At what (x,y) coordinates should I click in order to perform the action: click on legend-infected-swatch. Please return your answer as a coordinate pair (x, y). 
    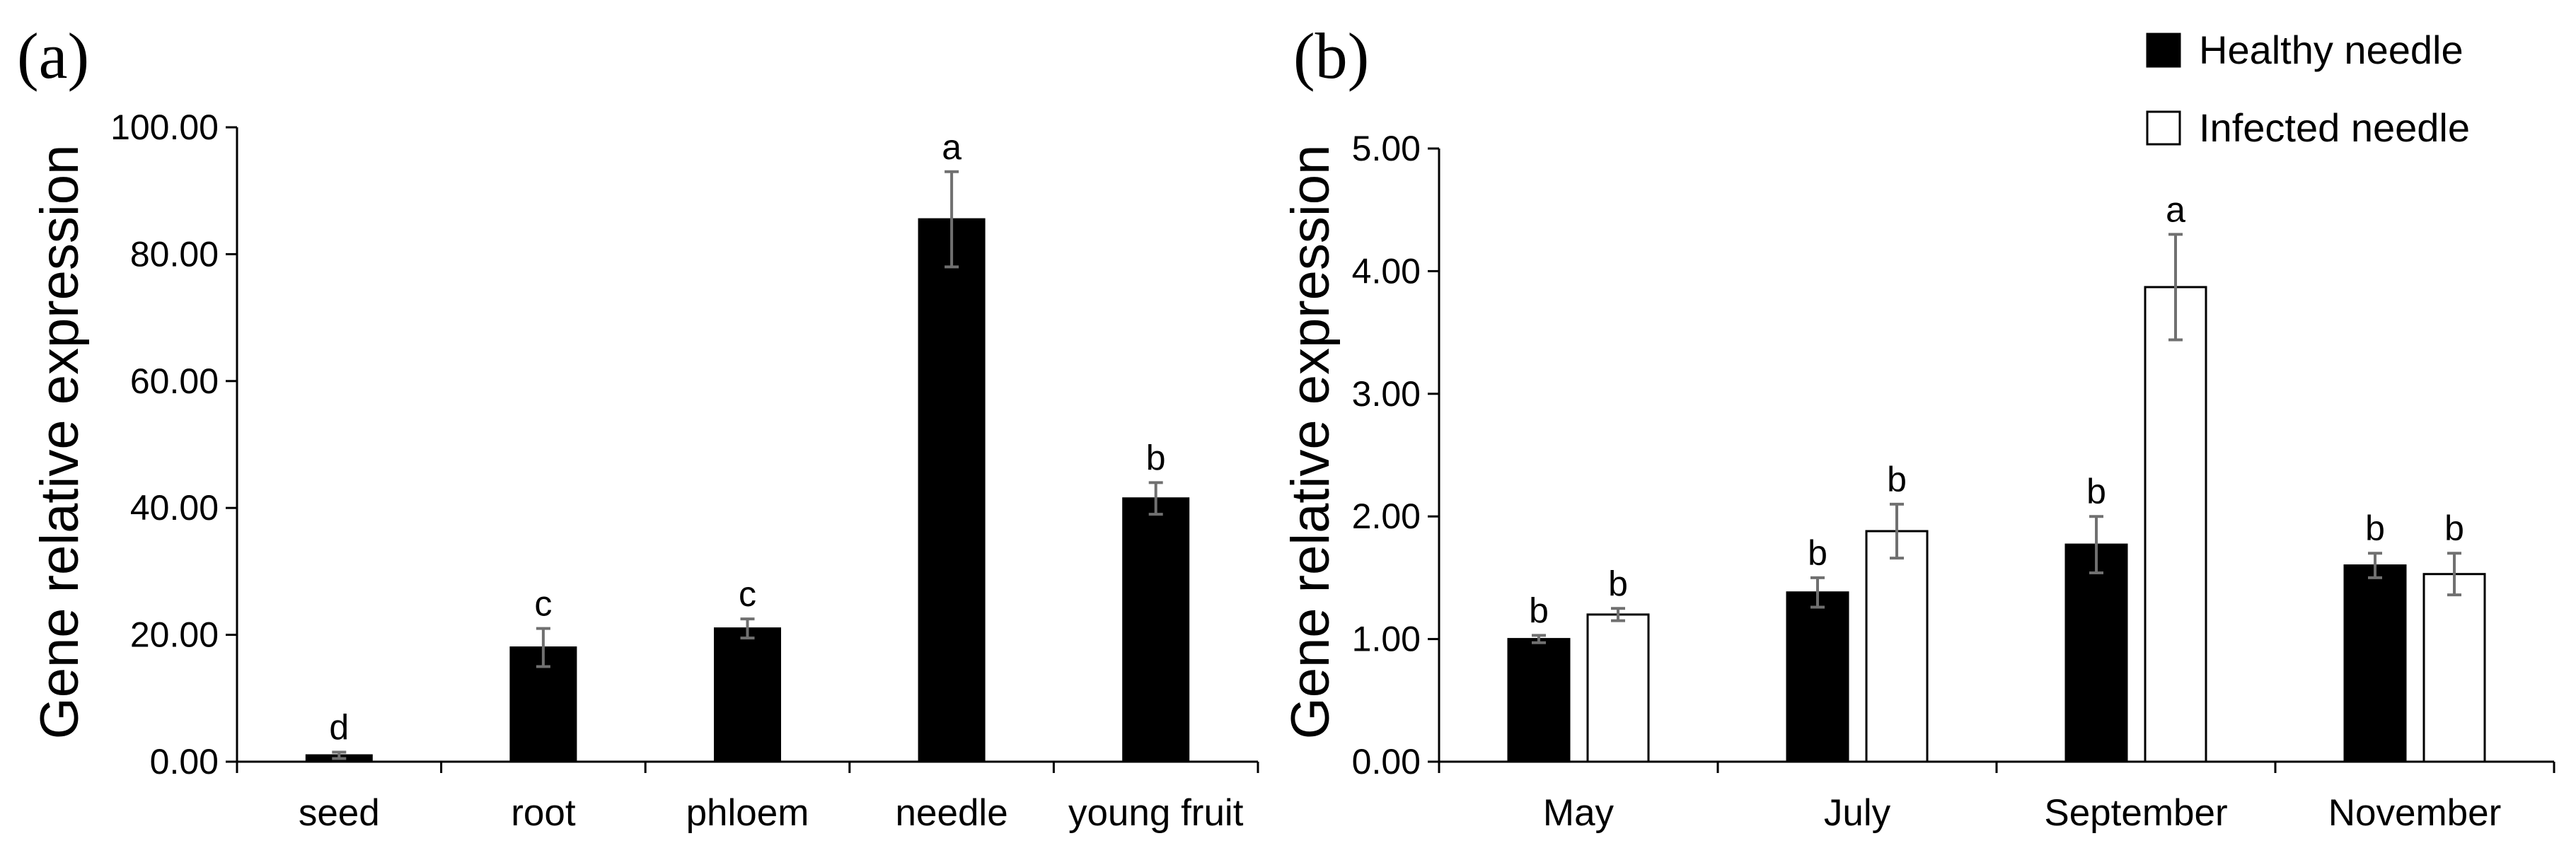
    Looking at the image, I should click on (2163, 128).